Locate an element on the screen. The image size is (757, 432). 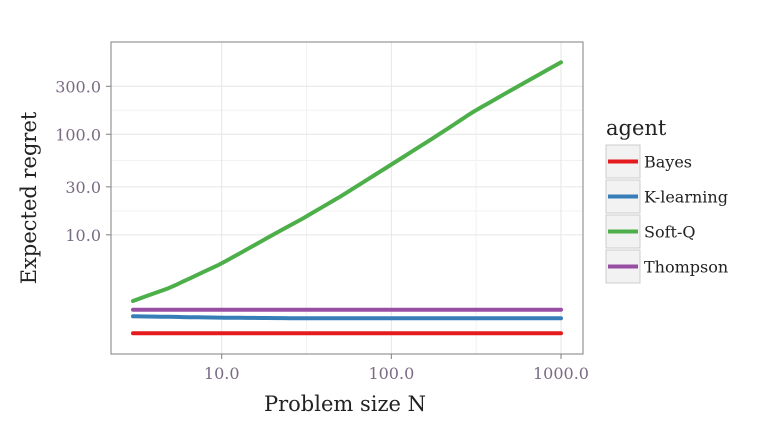
y-tick-label: 30.0 is located at coordinates (83, 187).